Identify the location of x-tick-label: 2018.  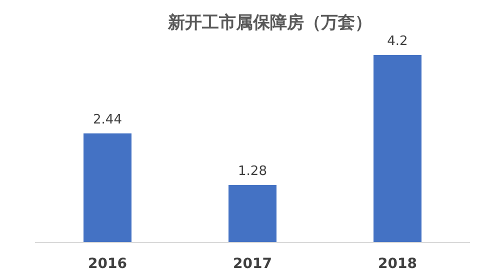
(397, 264).